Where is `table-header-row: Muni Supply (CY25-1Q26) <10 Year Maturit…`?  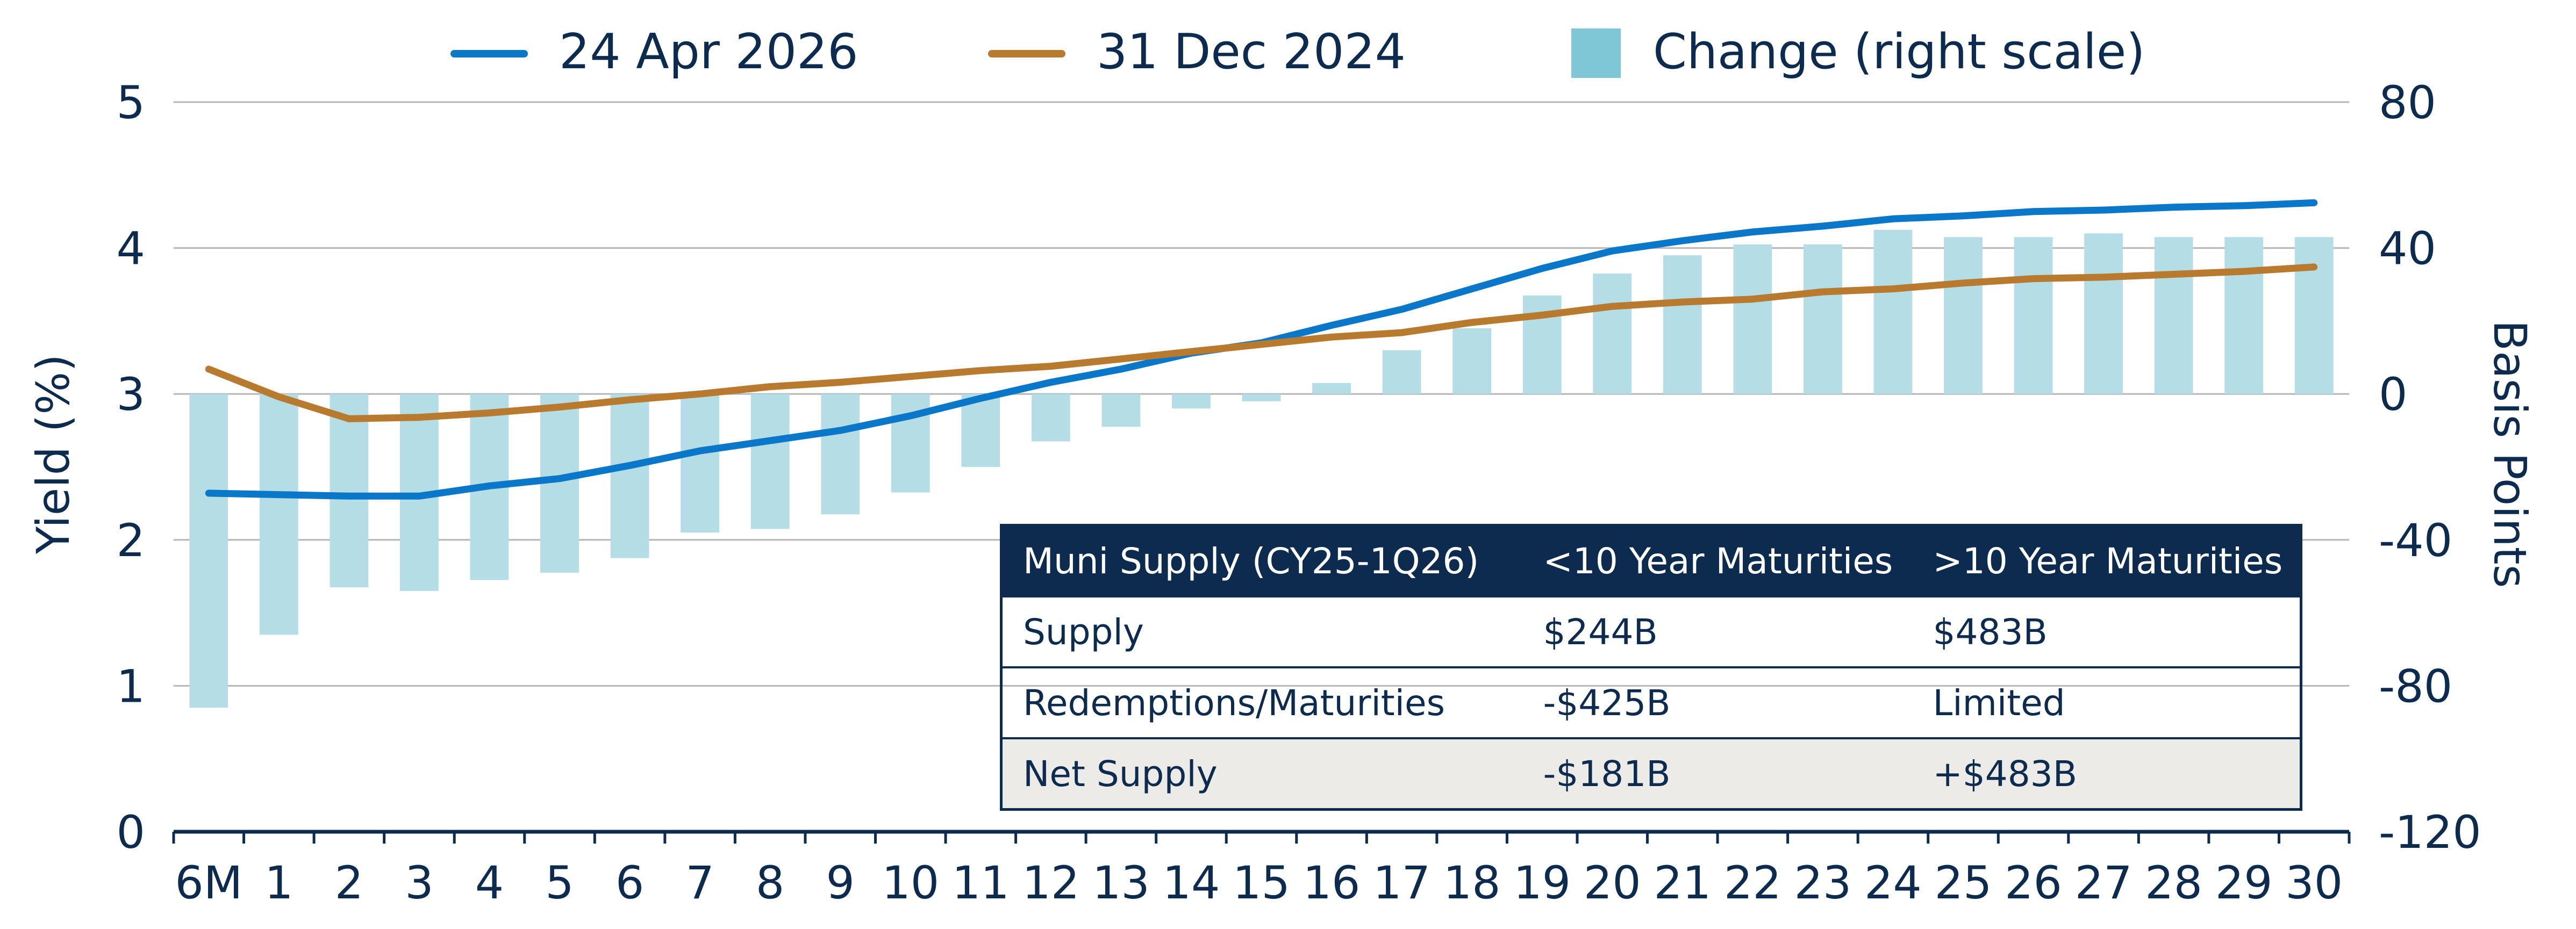
table-header-row: Muni Supply (CY25-1Q26) <10 Year Maturit… is located at coordinates (1651, 561).